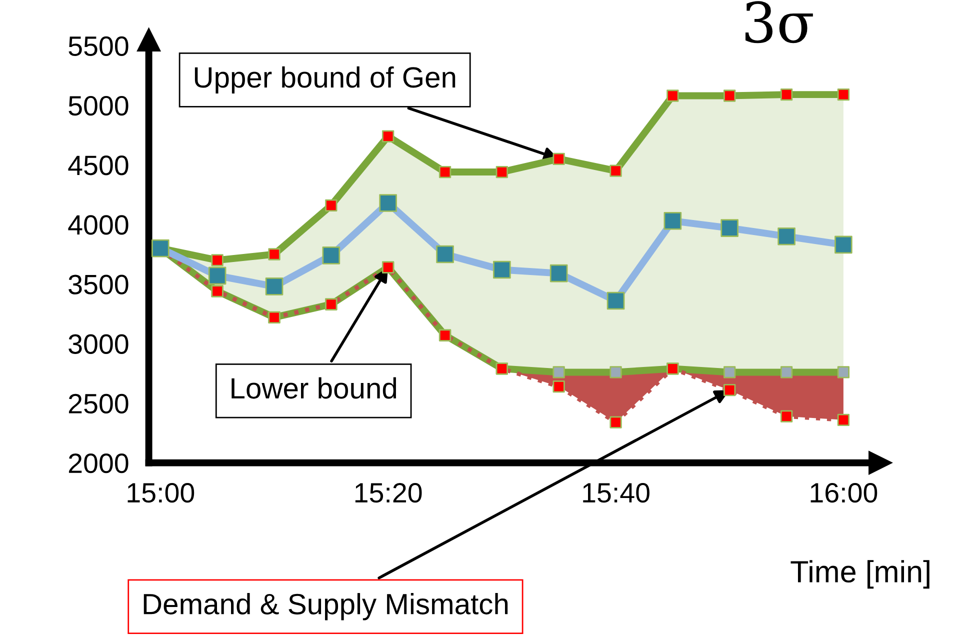 Image resolution: width=960 pixels, height=641 pixels. Describe the element at coordinates (98, 166) in the screenshot. I see `y-tick-label: 4500` at that location.